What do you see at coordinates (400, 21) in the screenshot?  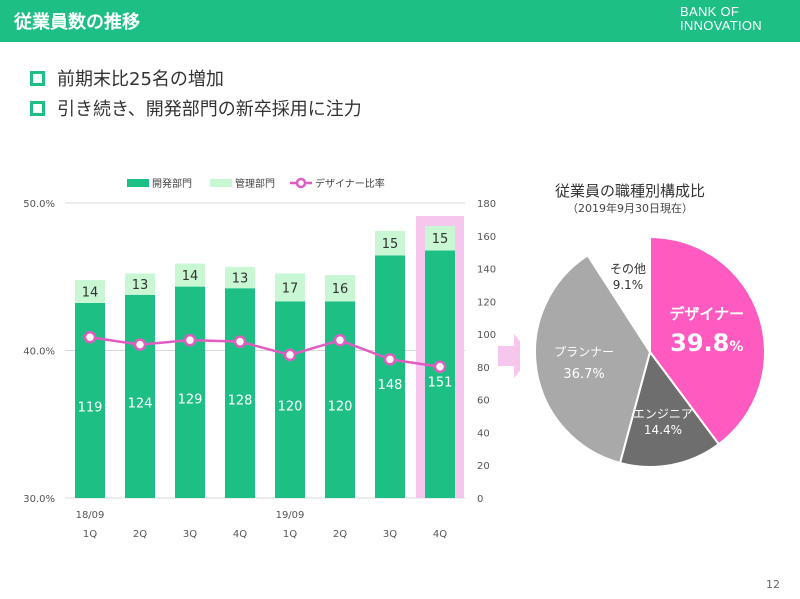 I see `header-bar: 従業員数の推移 BANK OF INNOVATION` at bounding box center [400, 21].